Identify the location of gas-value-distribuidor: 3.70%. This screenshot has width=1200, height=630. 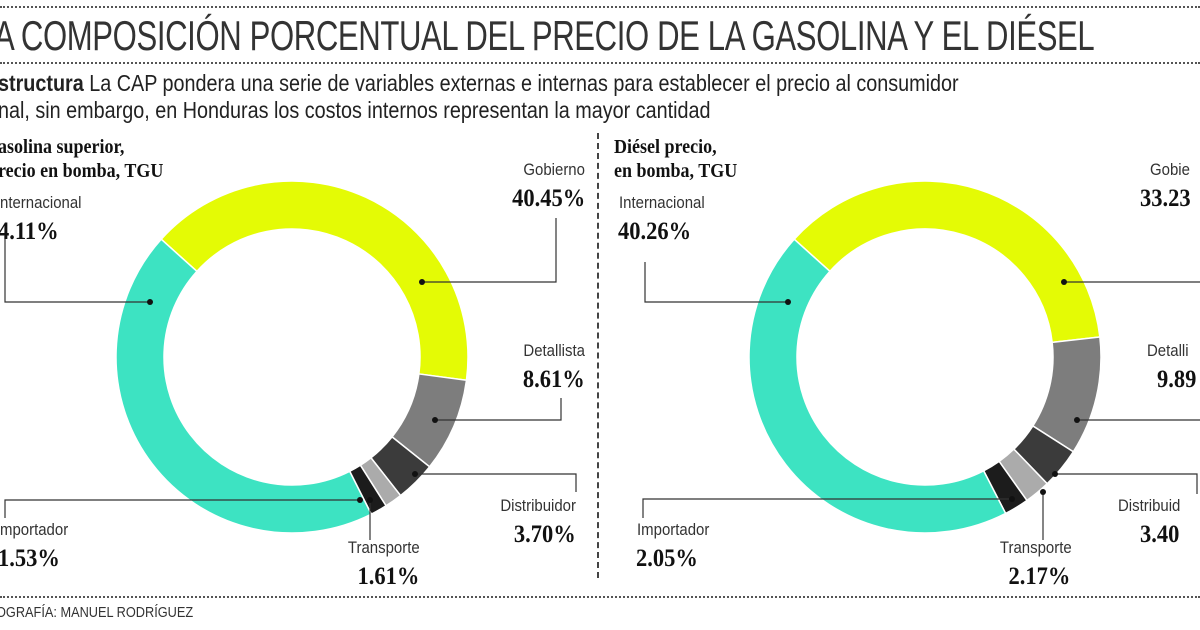
(545, 534).